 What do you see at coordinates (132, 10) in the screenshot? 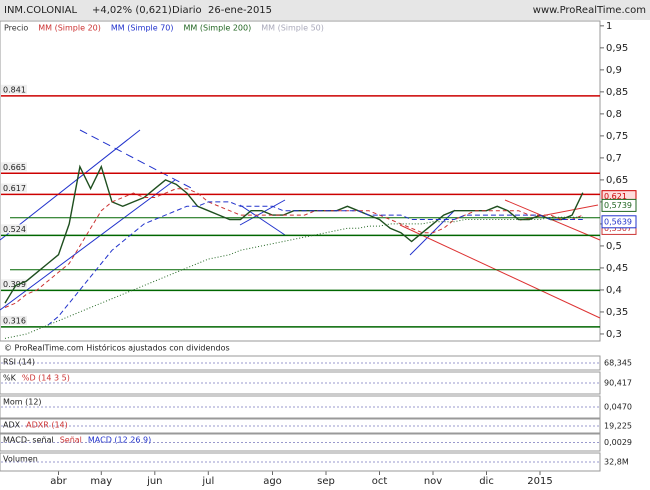
I see `change: +4,02% (0,621)` at bounding box center [132, 10].